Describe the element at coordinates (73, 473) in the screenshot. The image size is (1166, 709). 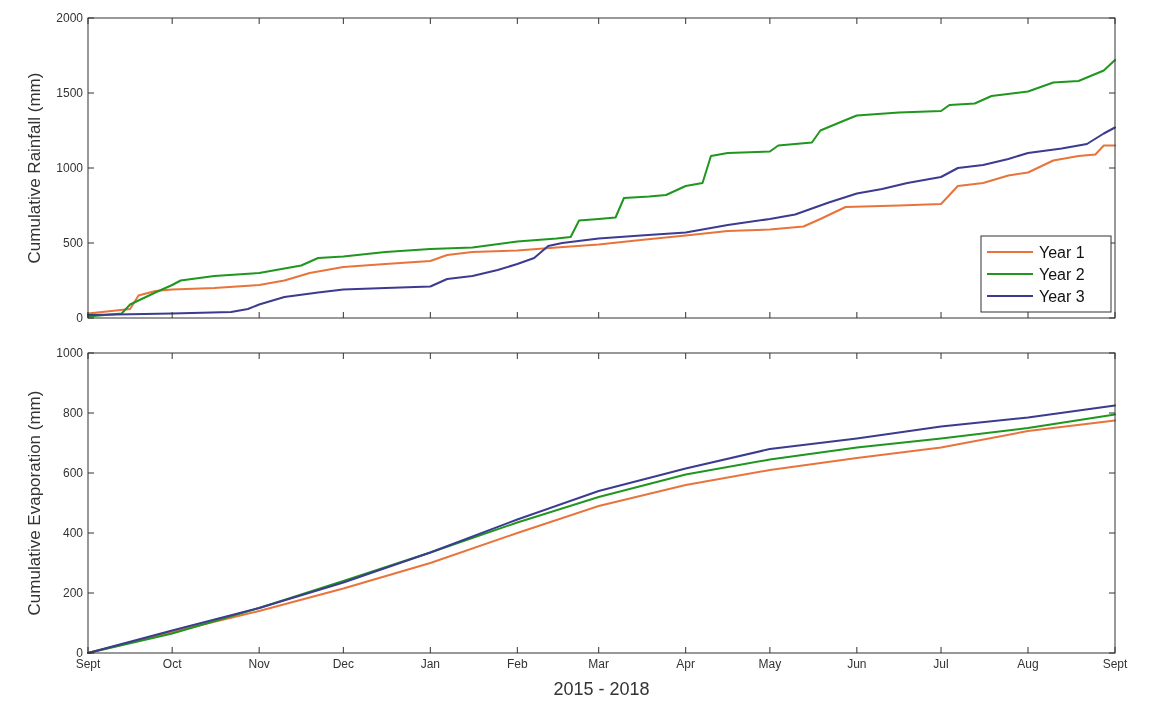
I see `y-tick-label: 600` at that location.